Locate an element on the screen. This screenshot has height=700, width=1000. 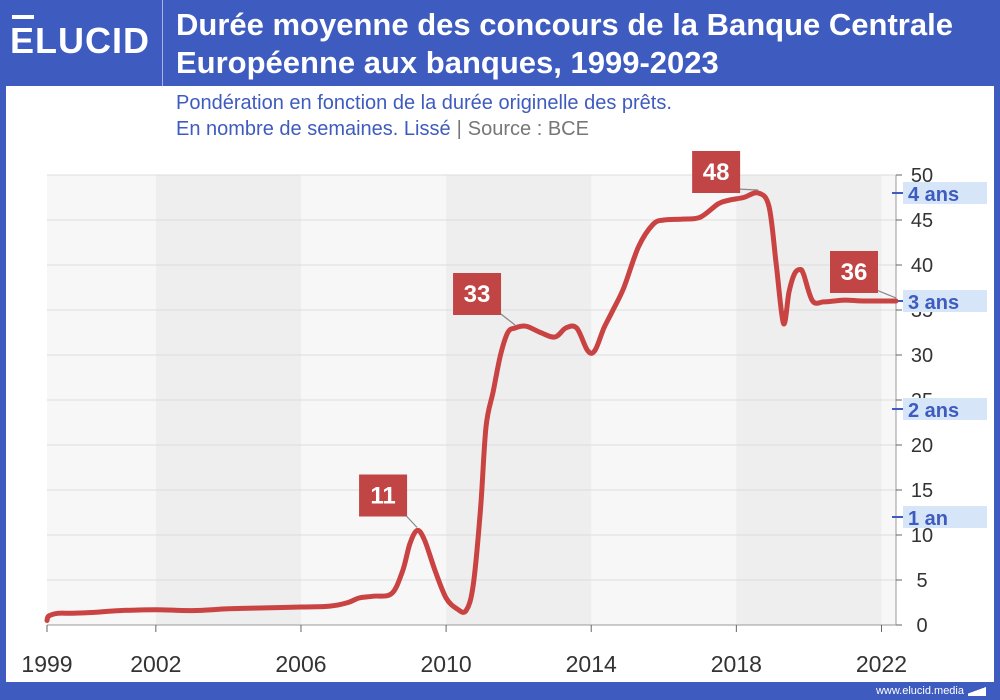
y-tick-label: 15 is located at coordinates (922, 491).